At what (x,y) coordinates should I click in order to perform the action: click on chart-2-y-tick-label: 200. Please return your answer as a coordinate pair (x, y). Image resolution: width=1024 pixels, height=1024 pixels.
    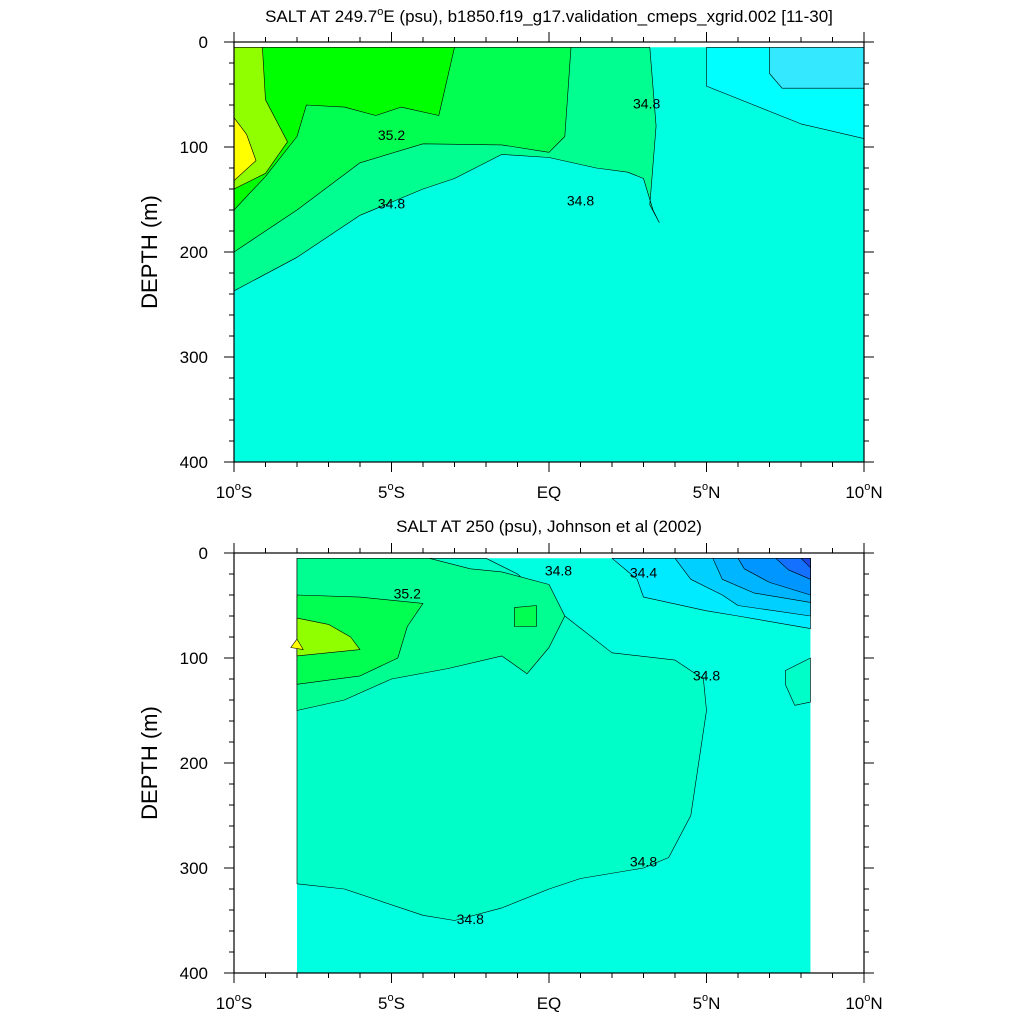
    Looking at the image, I should click on (194, 763).